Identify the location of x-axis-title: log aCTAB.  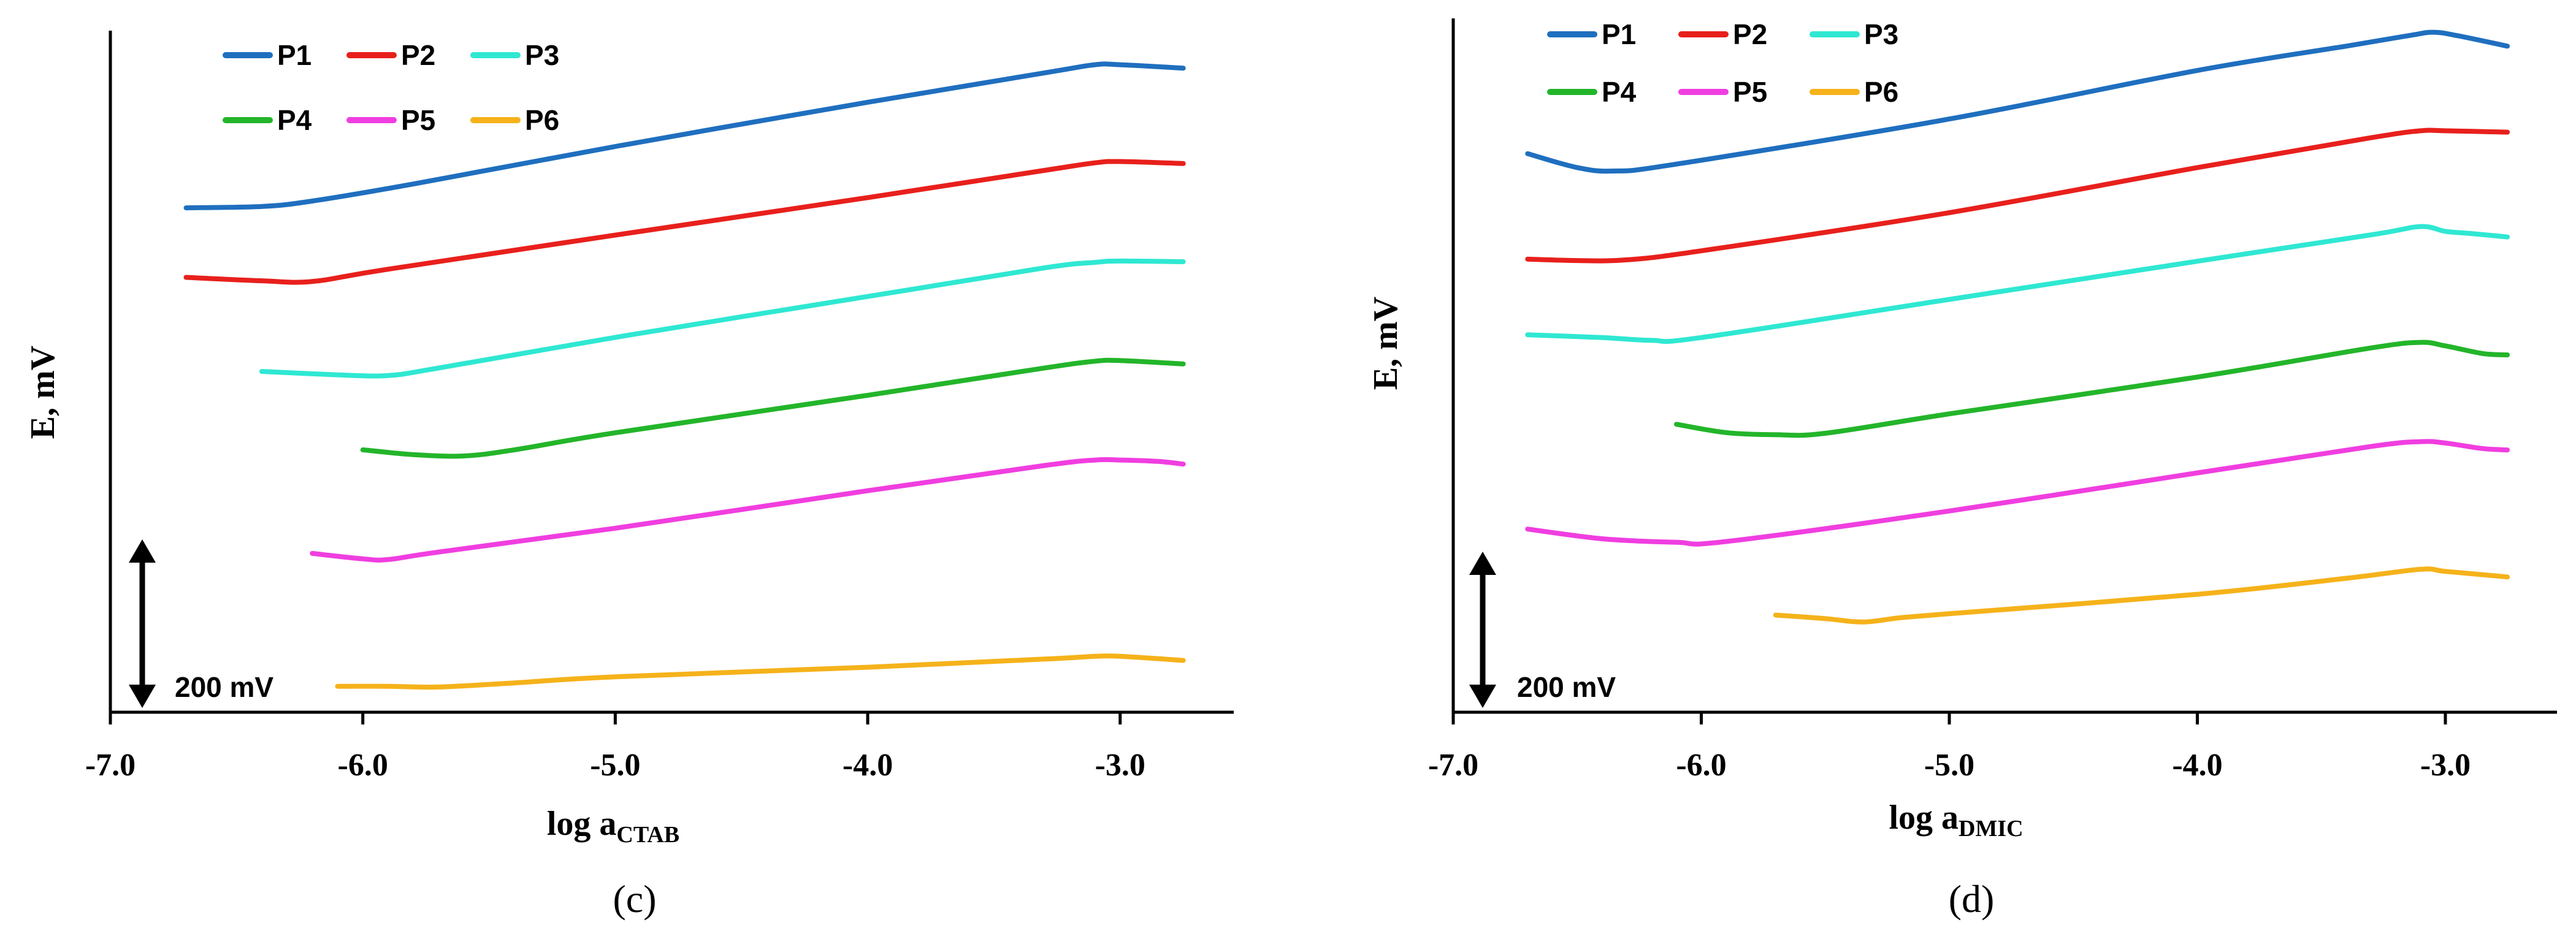
(613, 827).